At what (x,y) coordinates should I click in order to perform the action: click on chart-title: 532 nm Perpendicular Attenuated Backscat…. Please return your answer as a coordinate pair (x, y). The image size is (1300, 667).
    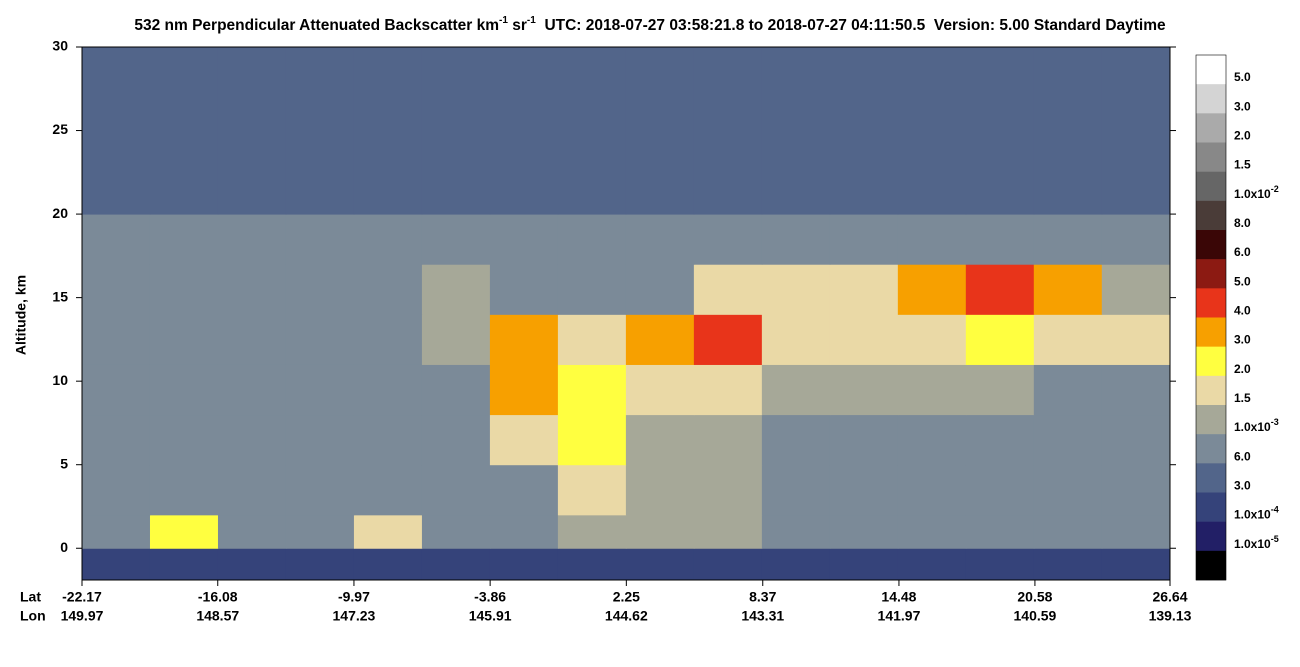
    Looking at the image, I should click on (650, 24).